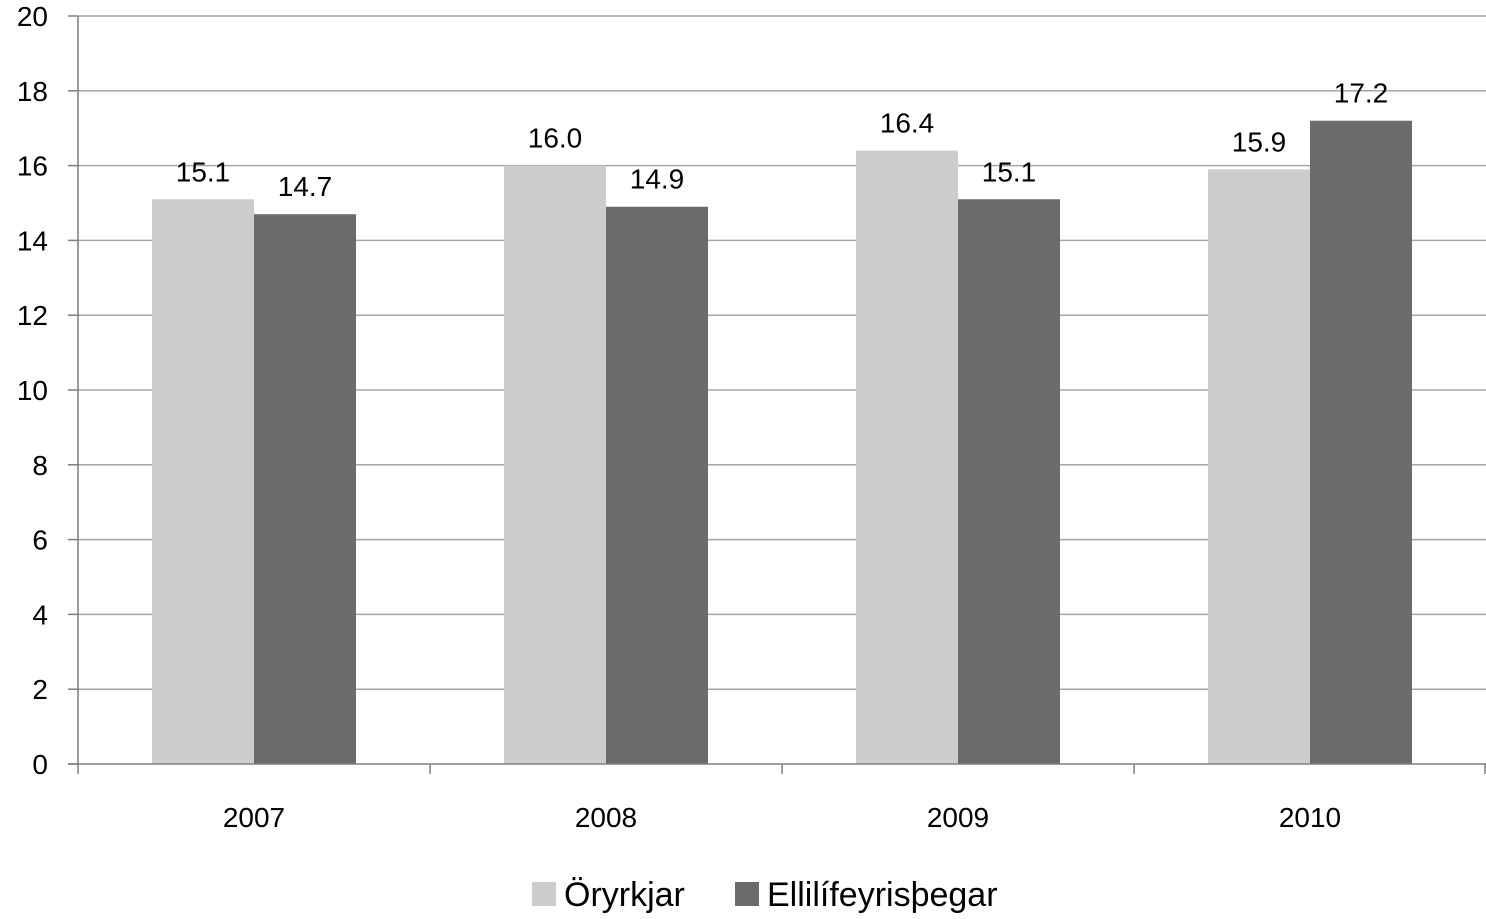 This screenshot has width=1486, height=919. Describe the element at coordinates (32, 16) in the screenshot. I see `y-tick-label: 20` at that location.